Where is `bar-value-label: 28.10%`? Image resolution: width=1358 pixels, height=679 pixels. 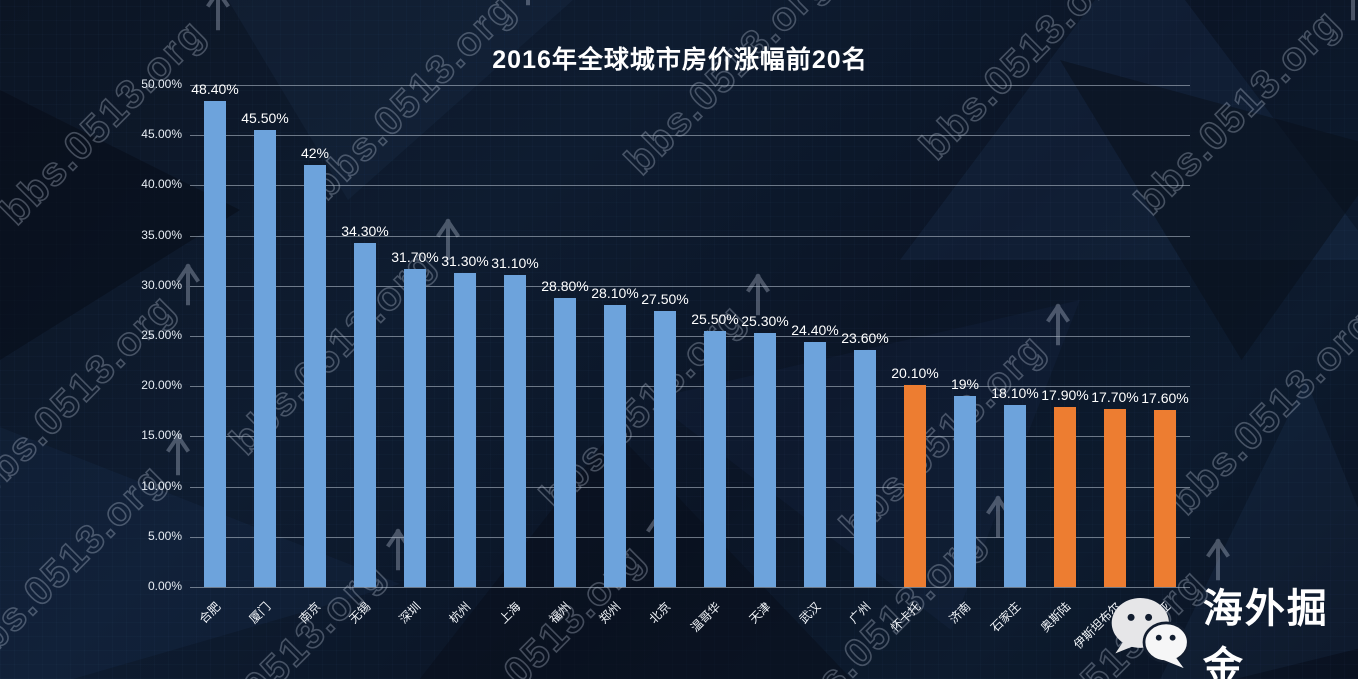
bar-value-label: 28.10% is located at coordinates (615, 292).